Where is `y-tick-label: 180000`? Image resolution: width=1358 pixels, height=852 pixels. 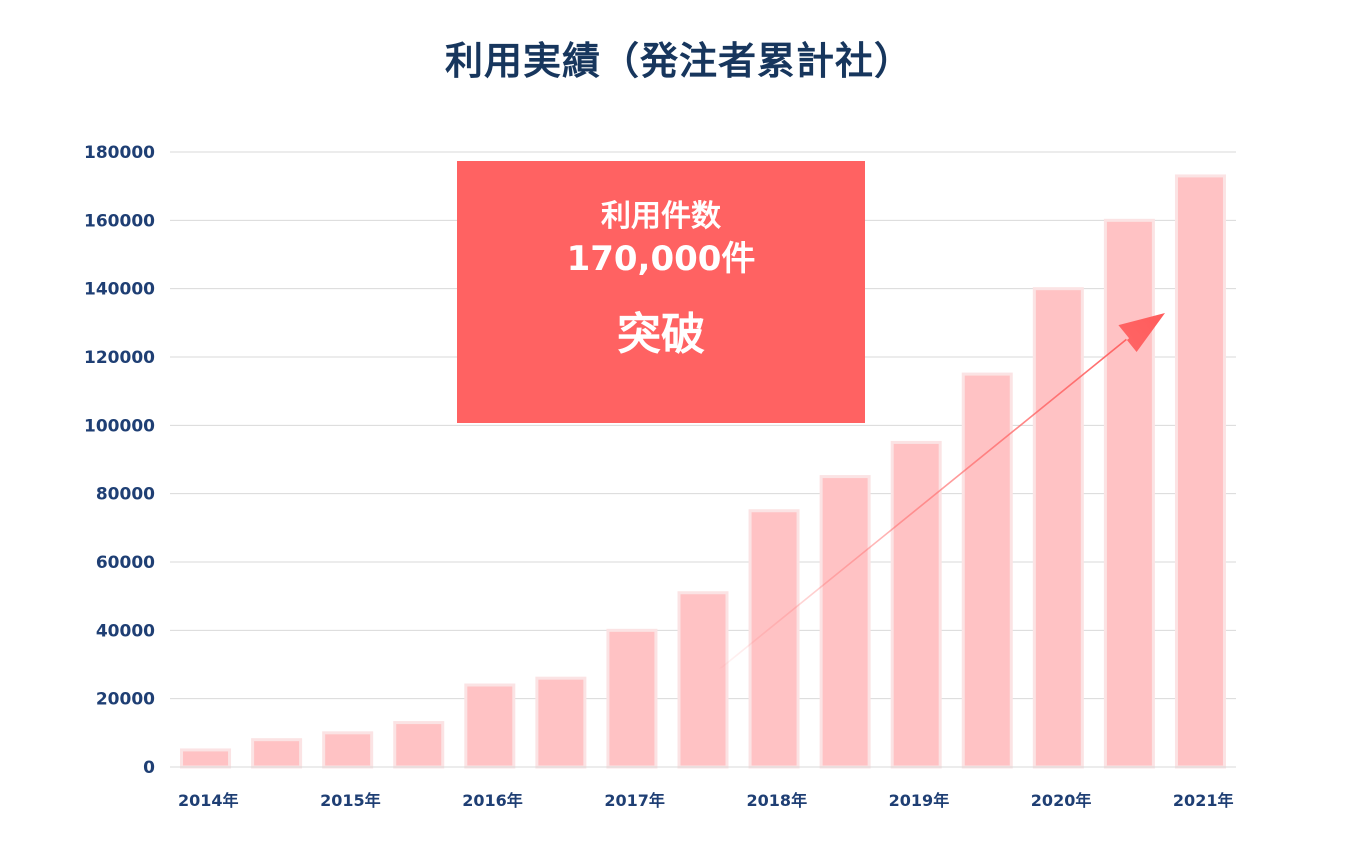 y-tick-label: 180000 is located at coordinates (119, 153).